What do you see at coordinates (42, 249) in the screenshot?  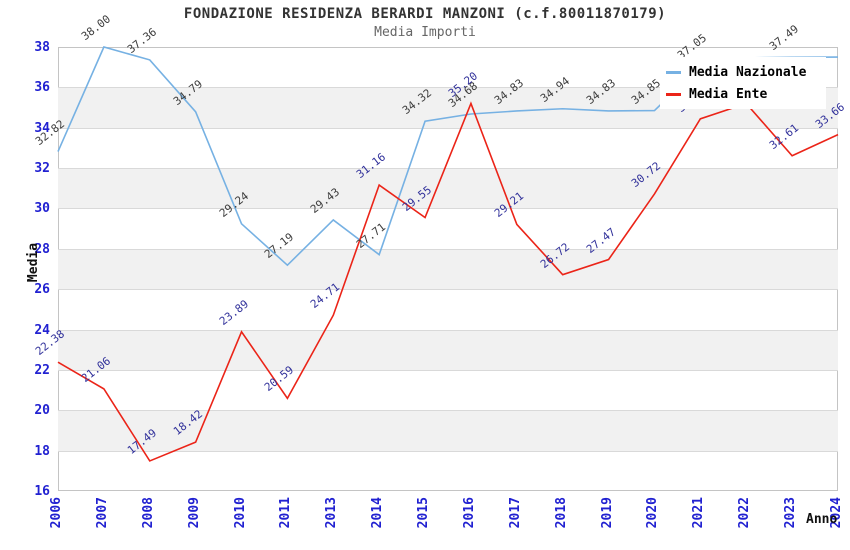 I see `y-tick-label: 28` at bounding box center [42, 249].